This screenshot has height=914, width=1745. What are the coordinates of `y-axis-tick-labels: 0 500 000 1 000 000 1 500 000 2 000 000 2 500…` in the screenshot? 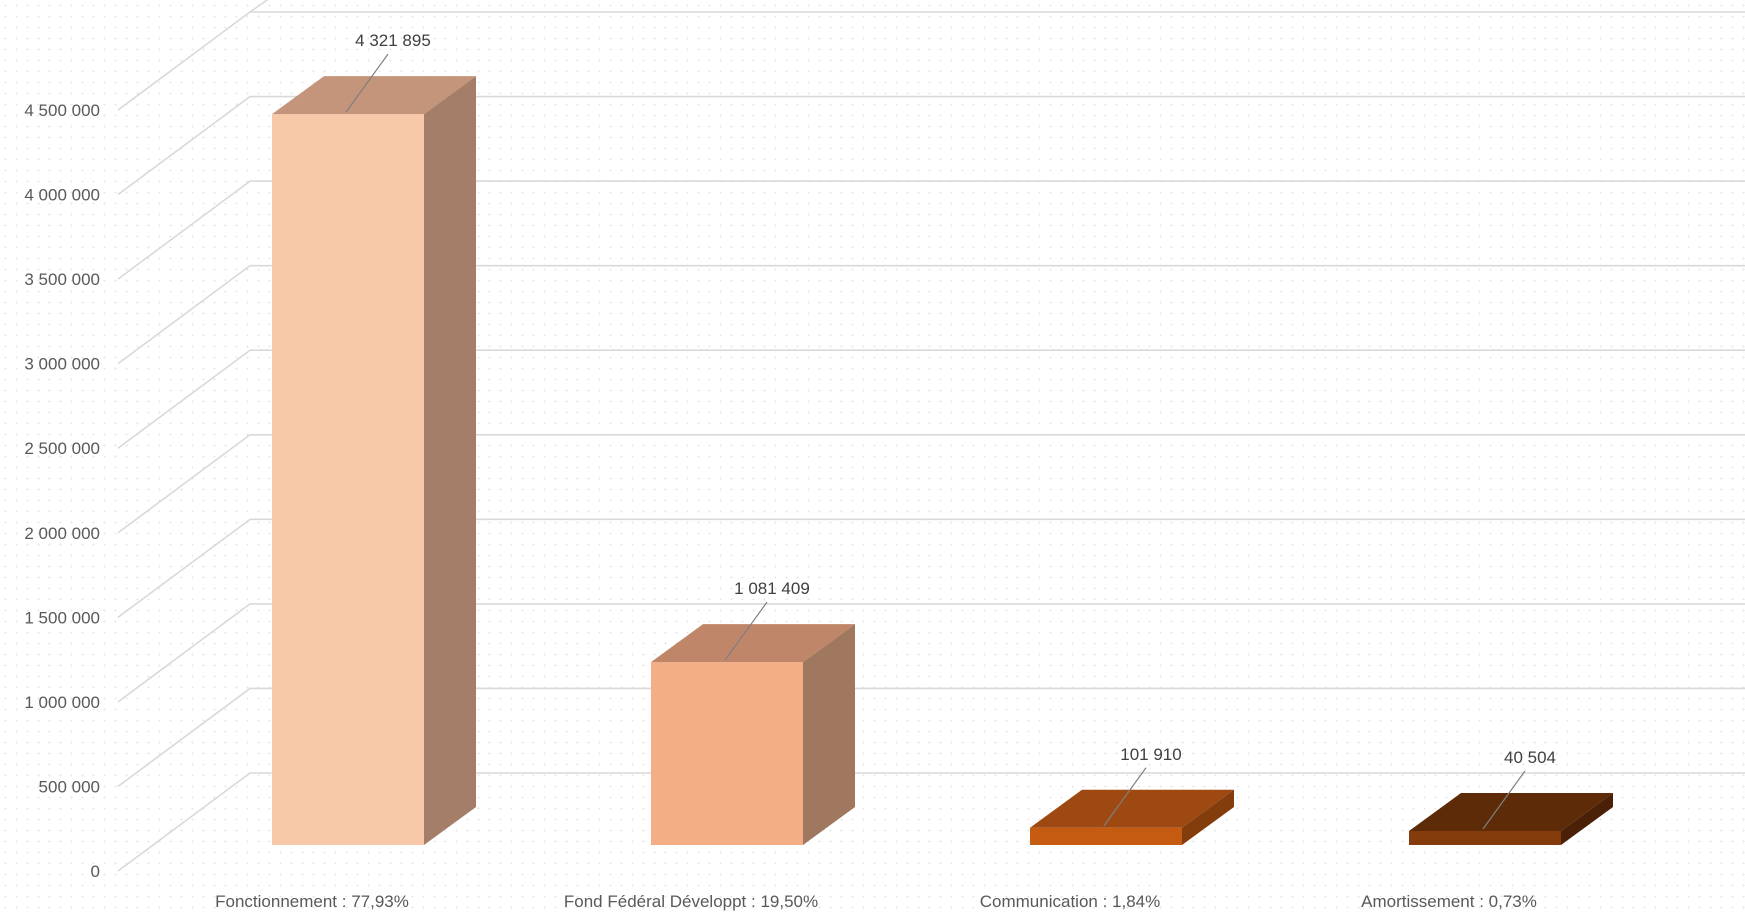 It's located at (62, 491).